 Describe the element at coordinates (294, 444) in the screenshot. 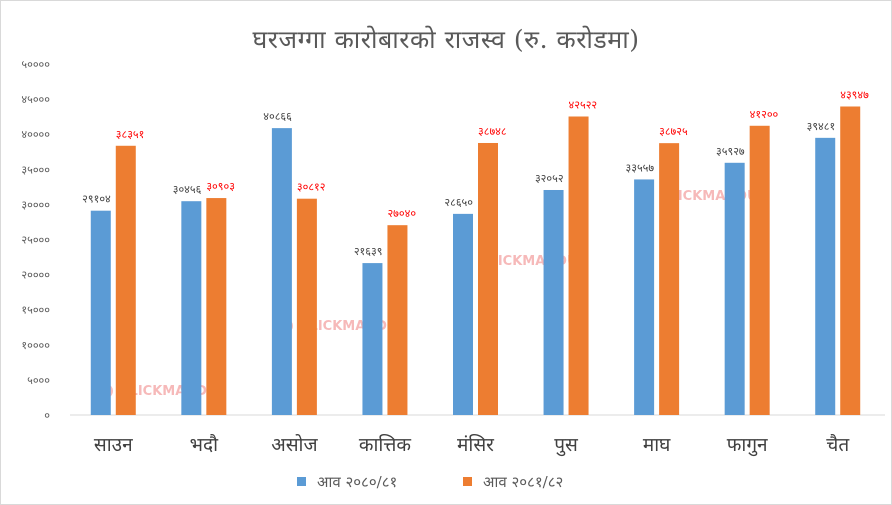

I see `x-tick-label: असोज` at that location.